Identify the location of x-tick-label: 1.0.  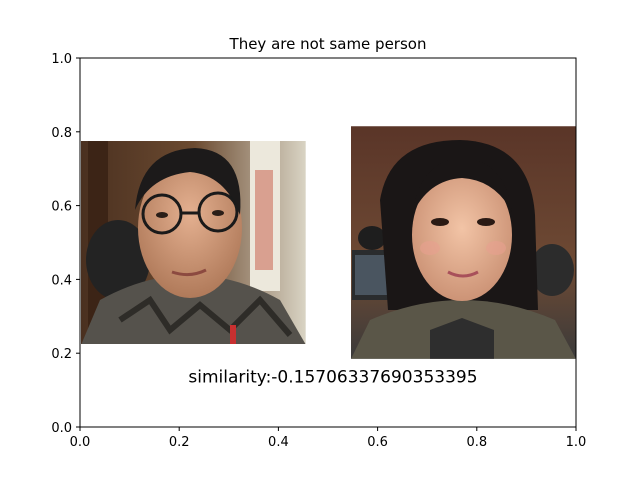
(576, 442).